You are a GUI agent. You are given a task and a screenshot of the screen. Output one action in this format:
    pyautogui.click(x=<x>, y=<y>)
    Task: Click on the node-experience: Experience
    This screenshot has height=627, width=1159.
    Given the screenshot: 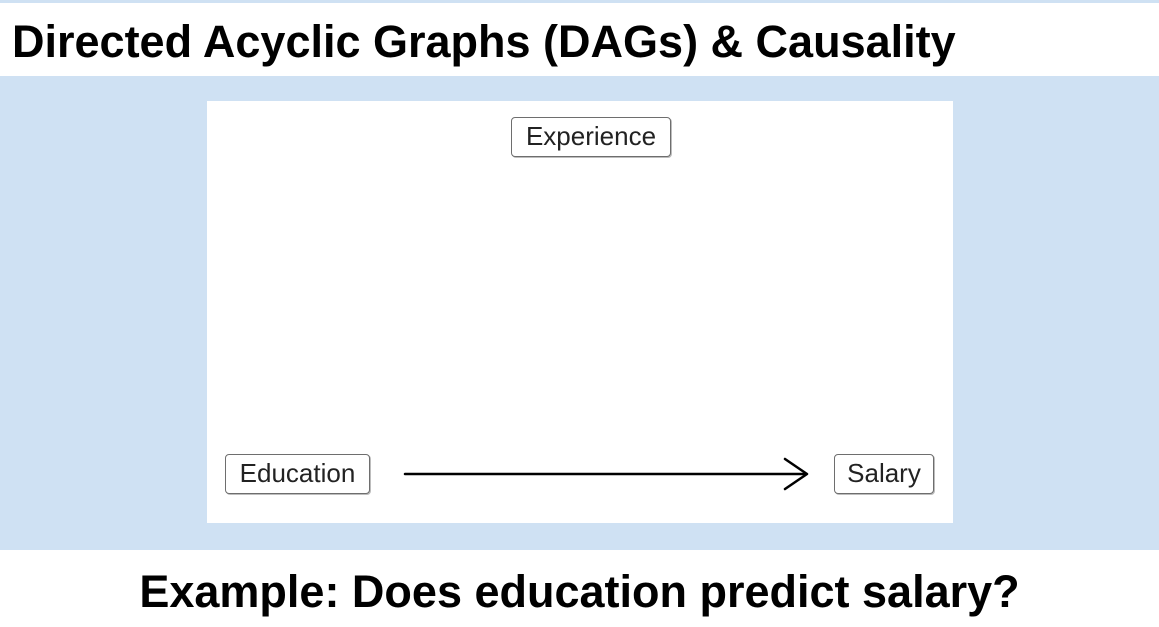 What is the action you would take?
    pyautogui.click(x=591, y=137)
    